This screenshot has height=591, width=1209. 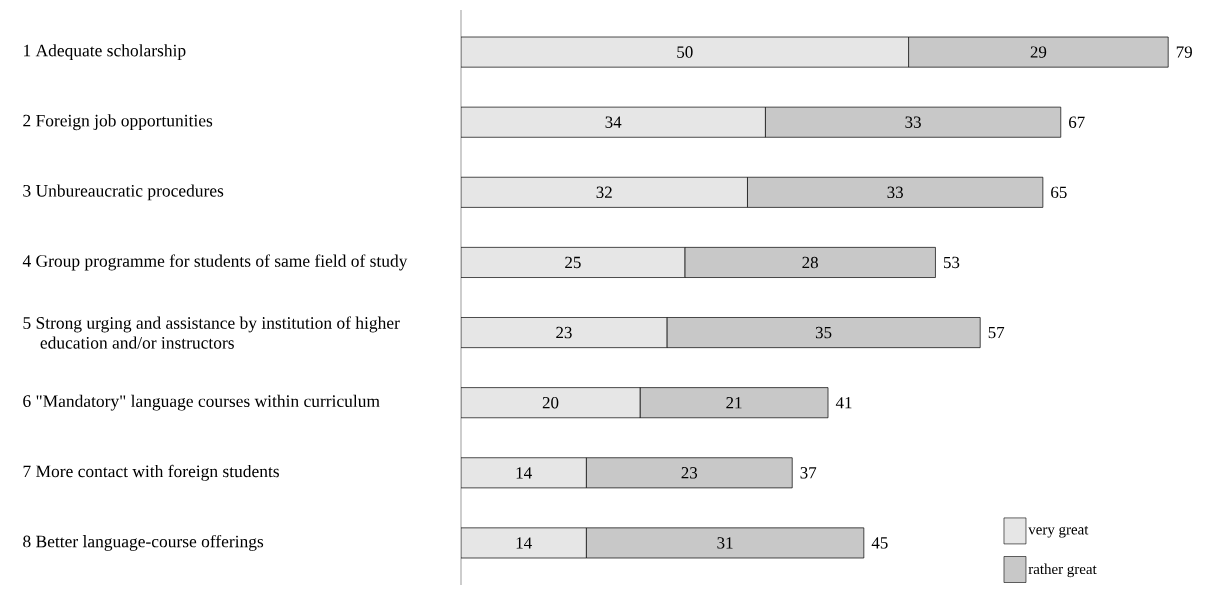 What do you see at coordinates (215, 262) in the screenshot?
I see `y-tick-label: 4 Group programme for students of same field of study` at bounding box center [215, 262].